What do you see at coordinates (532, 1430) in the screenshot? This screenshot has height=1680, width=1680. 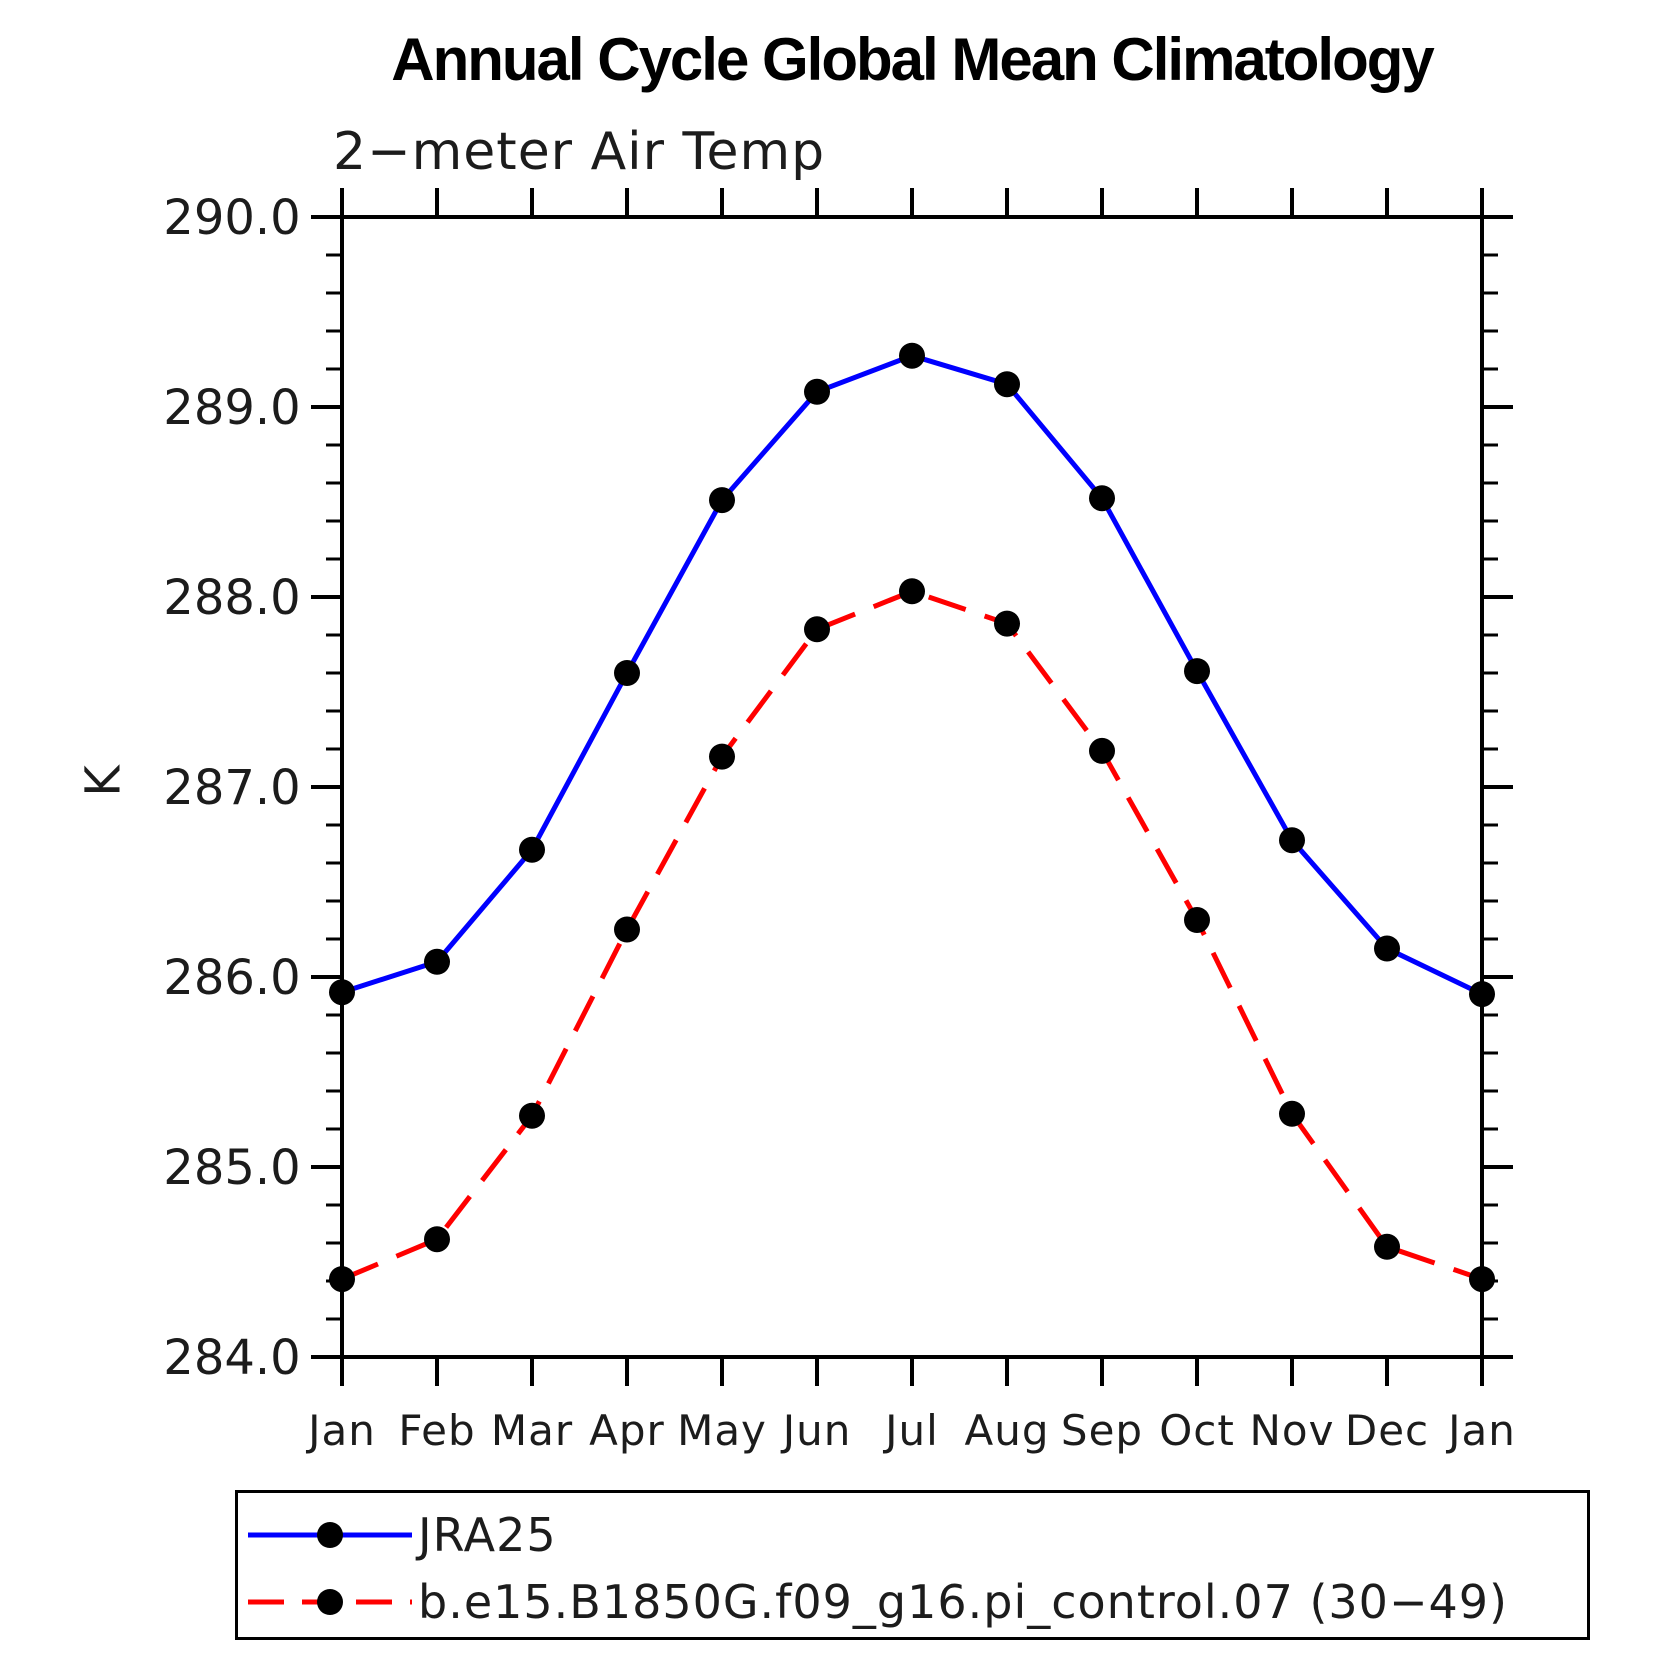 I see `x-tick-label: Mar` at bounding box center [532, 1430].